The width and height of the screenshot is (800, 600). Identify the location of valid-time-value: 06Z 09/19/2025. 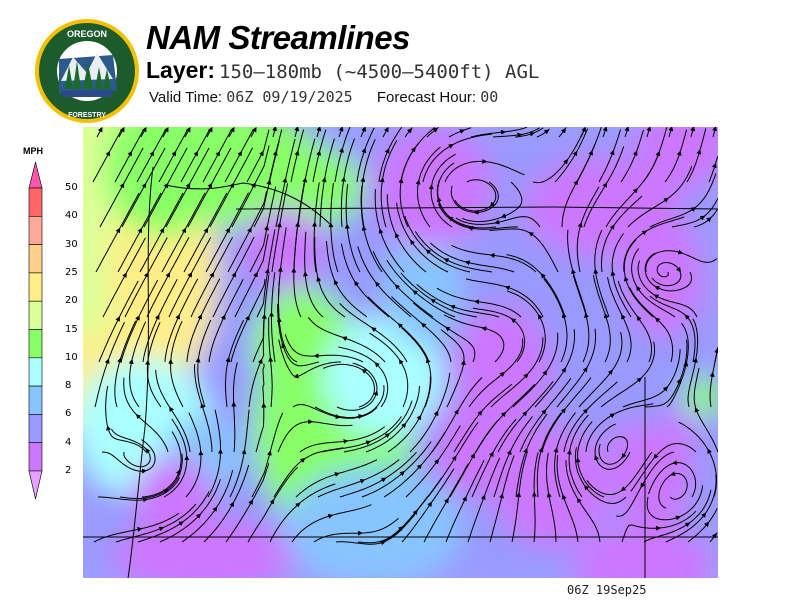
(289, 97).